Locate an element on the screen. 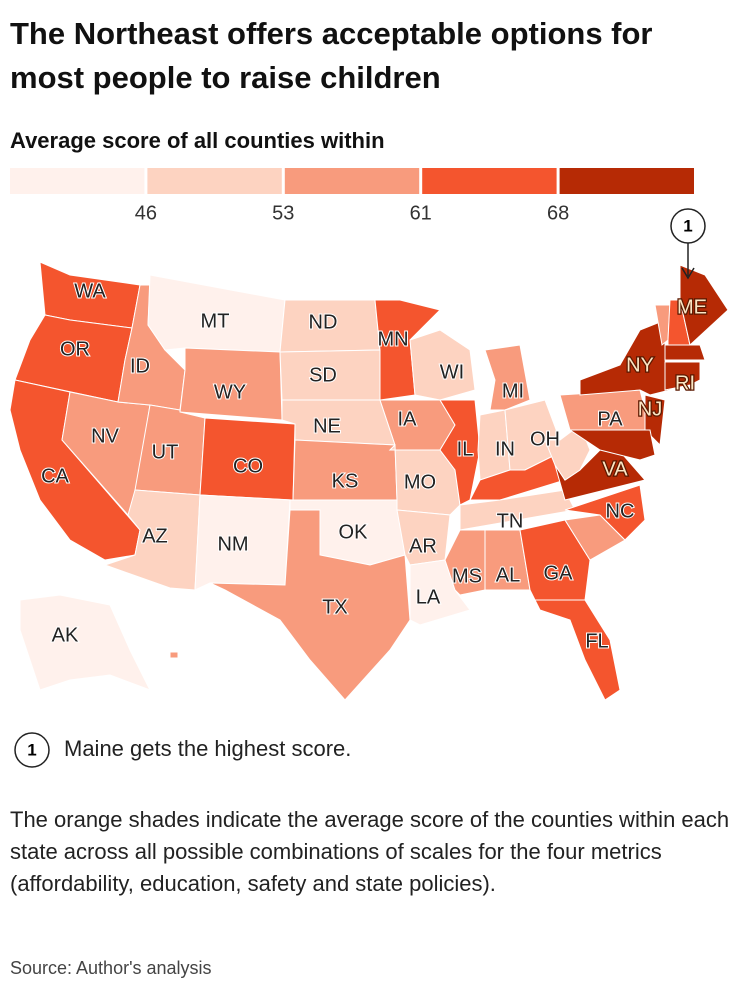 The image size is (736, 1006). state-label: NE is located at coordinates (327, 426).